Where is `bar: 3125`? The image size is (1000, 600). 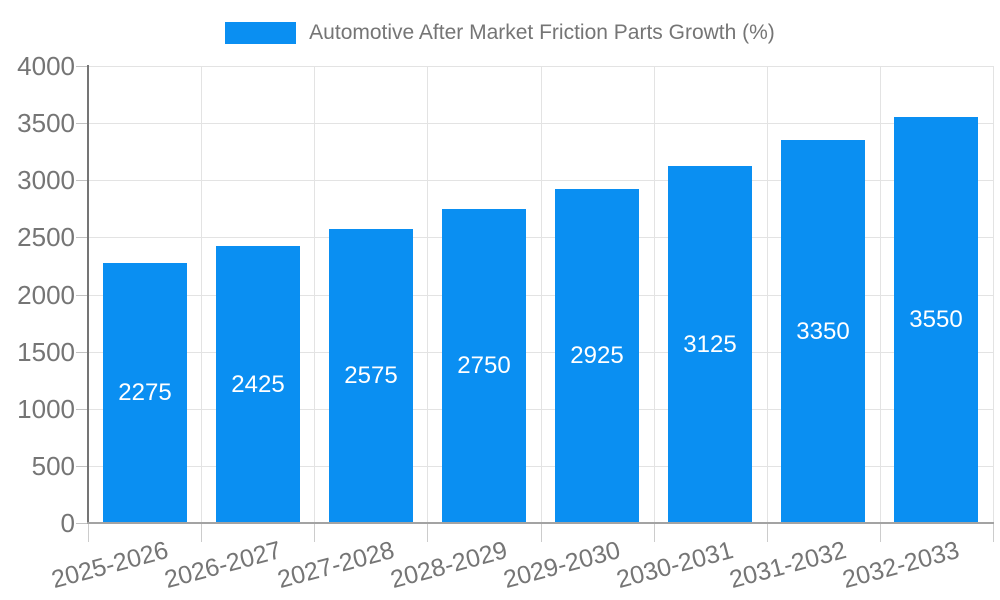 bar: 3125 is located at coordinates (710, 344).